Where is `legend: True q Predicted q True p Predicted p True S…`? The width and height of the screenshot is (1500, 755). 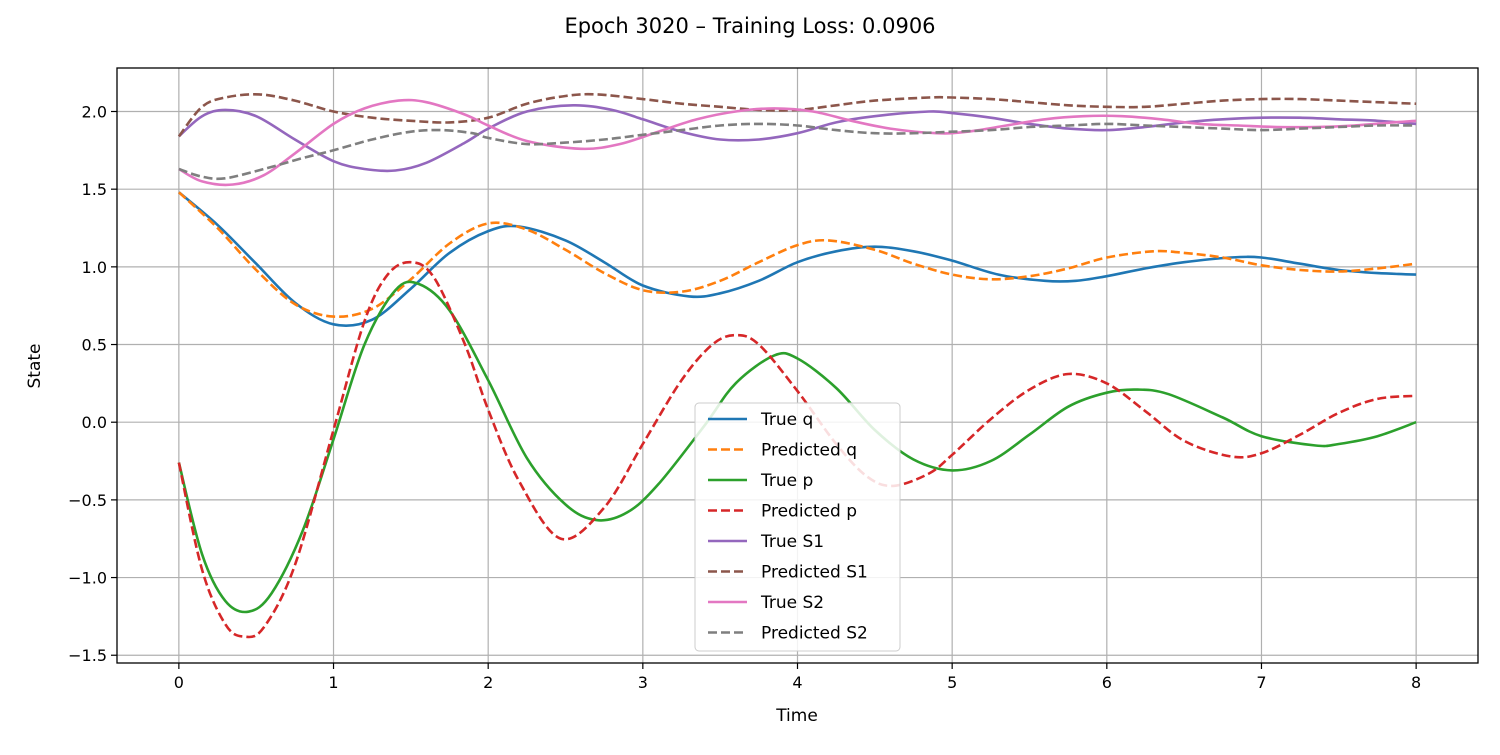
legend: True q Predicted q True p Predicted p True S… is located at coordinates (797, 527).